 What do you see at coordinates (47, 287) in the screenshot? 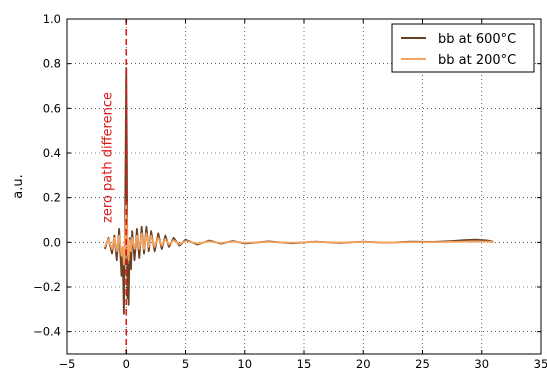
I see `y-tick-label: −0.2` at bounding box center [47, 287].